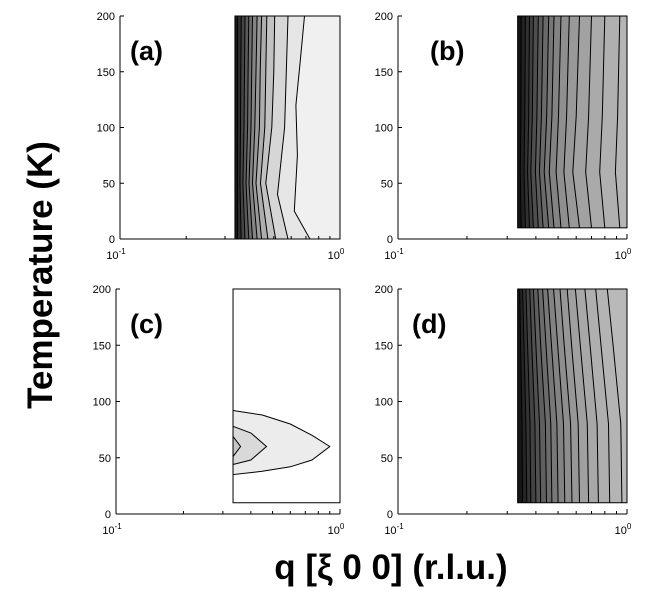 Image resolution: width=648 pixels, height=591 pixels. Describe the element at coordinates (281, 442) in the screenshot. I see `contour-region` at that location.